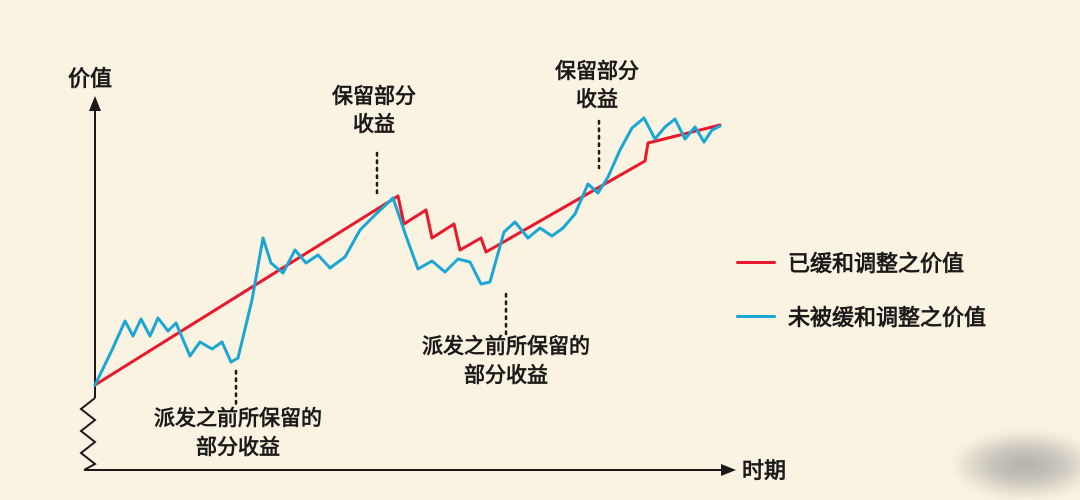  What do you see at coordinates (373, 110) in the screenshot?
I see `annotation-text-0: 保留部分收益` at bounding box center [373, 110].